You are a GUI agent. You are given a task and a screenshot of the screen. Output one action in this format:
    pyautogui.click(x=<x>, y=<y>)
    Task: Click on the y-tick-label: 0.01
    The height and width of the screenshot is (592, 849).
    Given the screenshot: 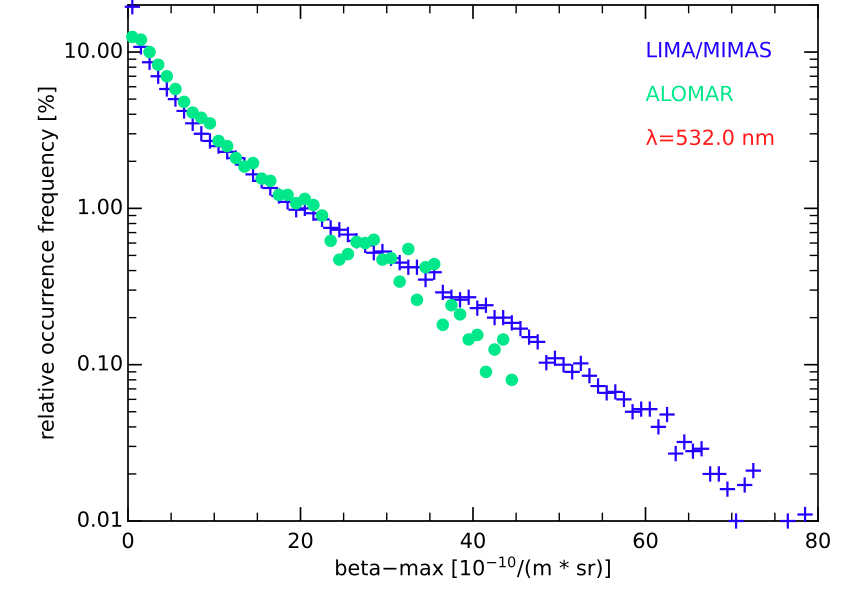 What is the action you would take?
    pyautogui.click(x=100, y=519)
    